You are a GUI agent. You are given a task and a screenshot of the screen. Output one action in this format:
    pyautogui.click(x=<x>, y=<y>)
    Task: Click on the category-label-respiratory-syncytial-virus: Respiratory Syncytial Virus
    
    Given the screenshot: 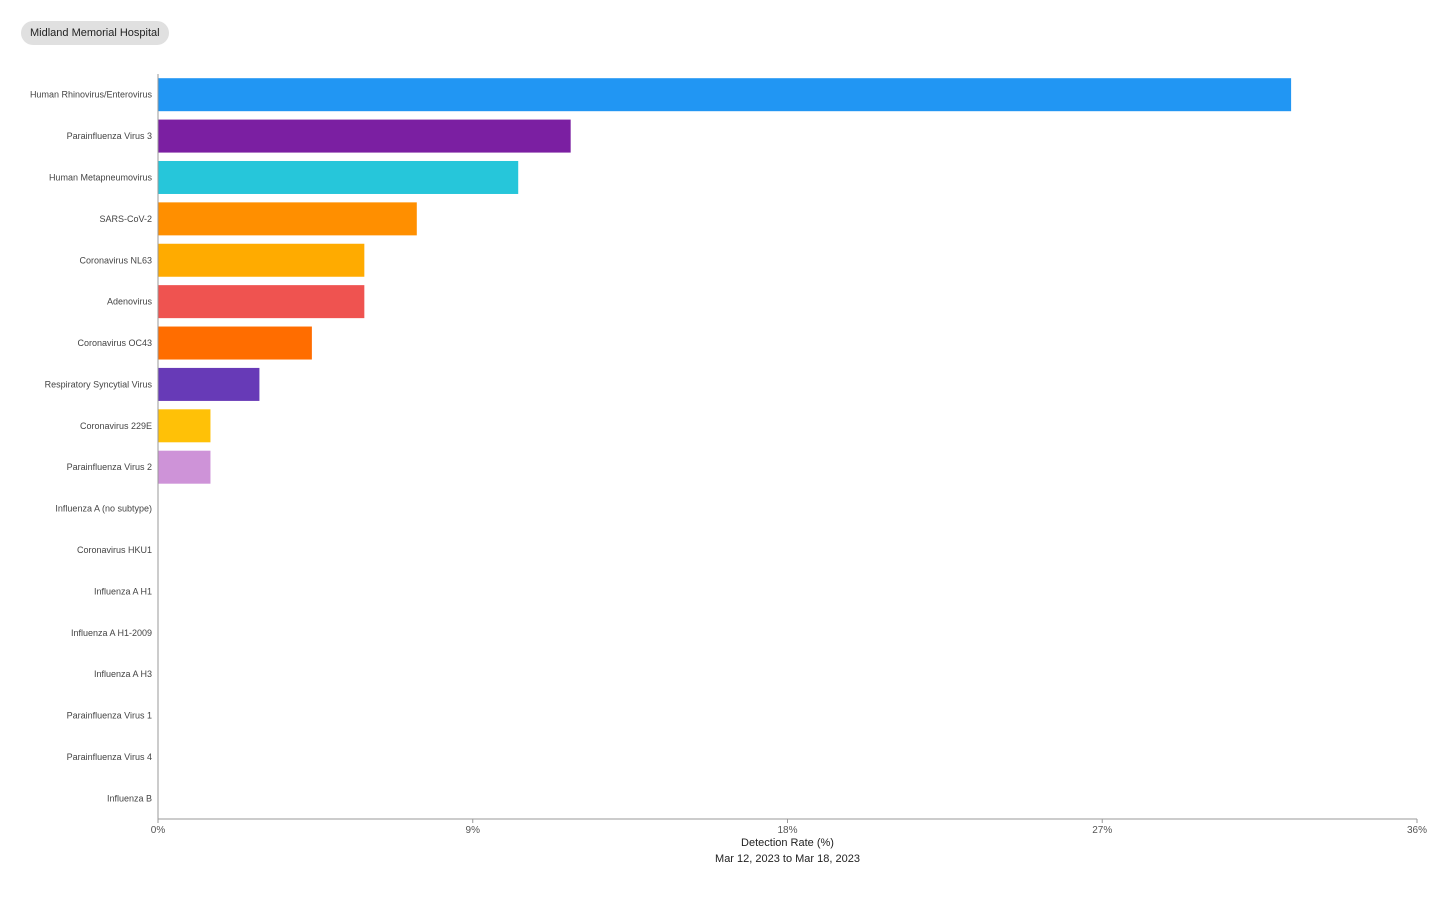 What is the action you would take?
    pyautogui.click(x=99, y=384)
    